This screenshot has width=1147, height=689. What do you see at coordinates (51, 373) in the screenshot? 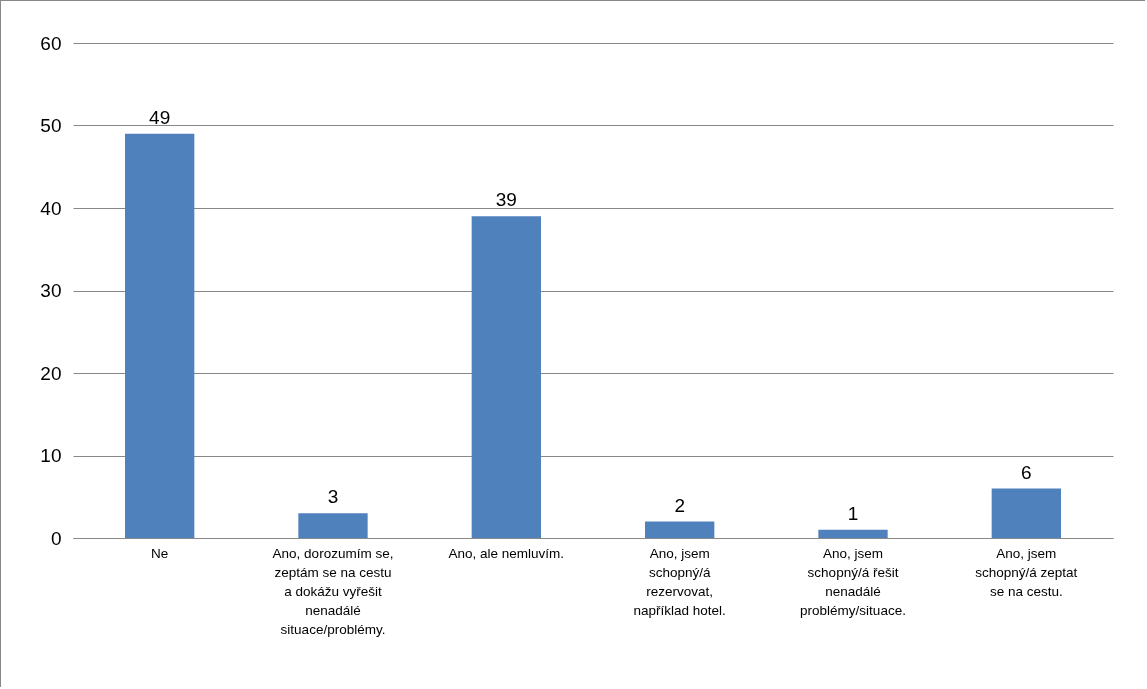
I see `y-tick-label: 20` at bounding box center [51, 373].